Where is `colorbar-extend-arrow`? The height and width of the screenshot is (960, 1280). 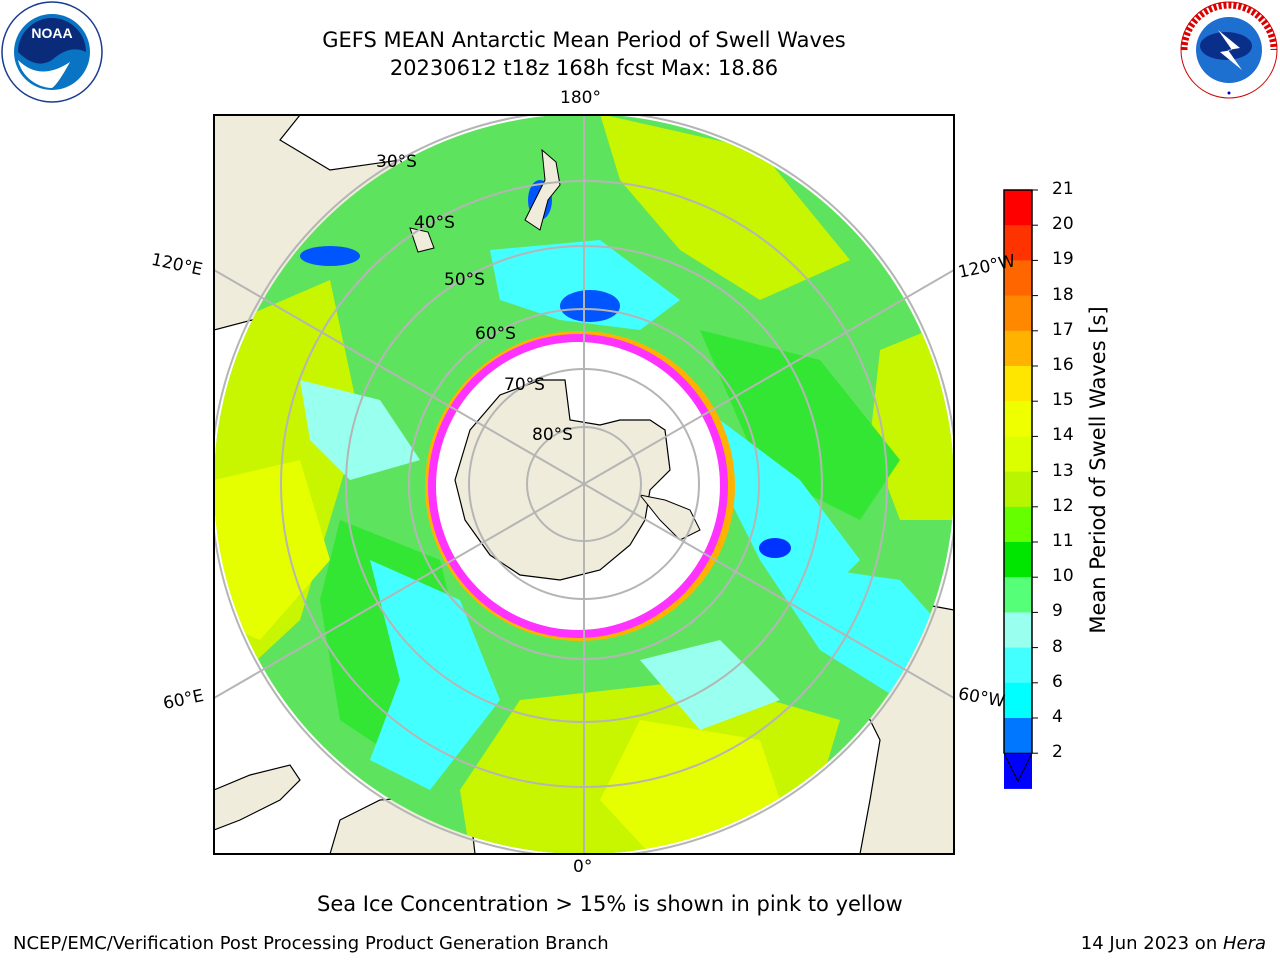
colorbar-extend-arrow is located at coordinates (1018, 767).